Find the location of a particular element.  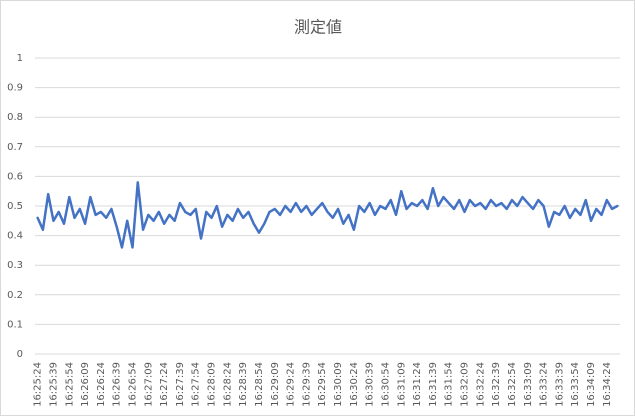

y-tick-label: 0.4 is located at coordinates (15, 236).